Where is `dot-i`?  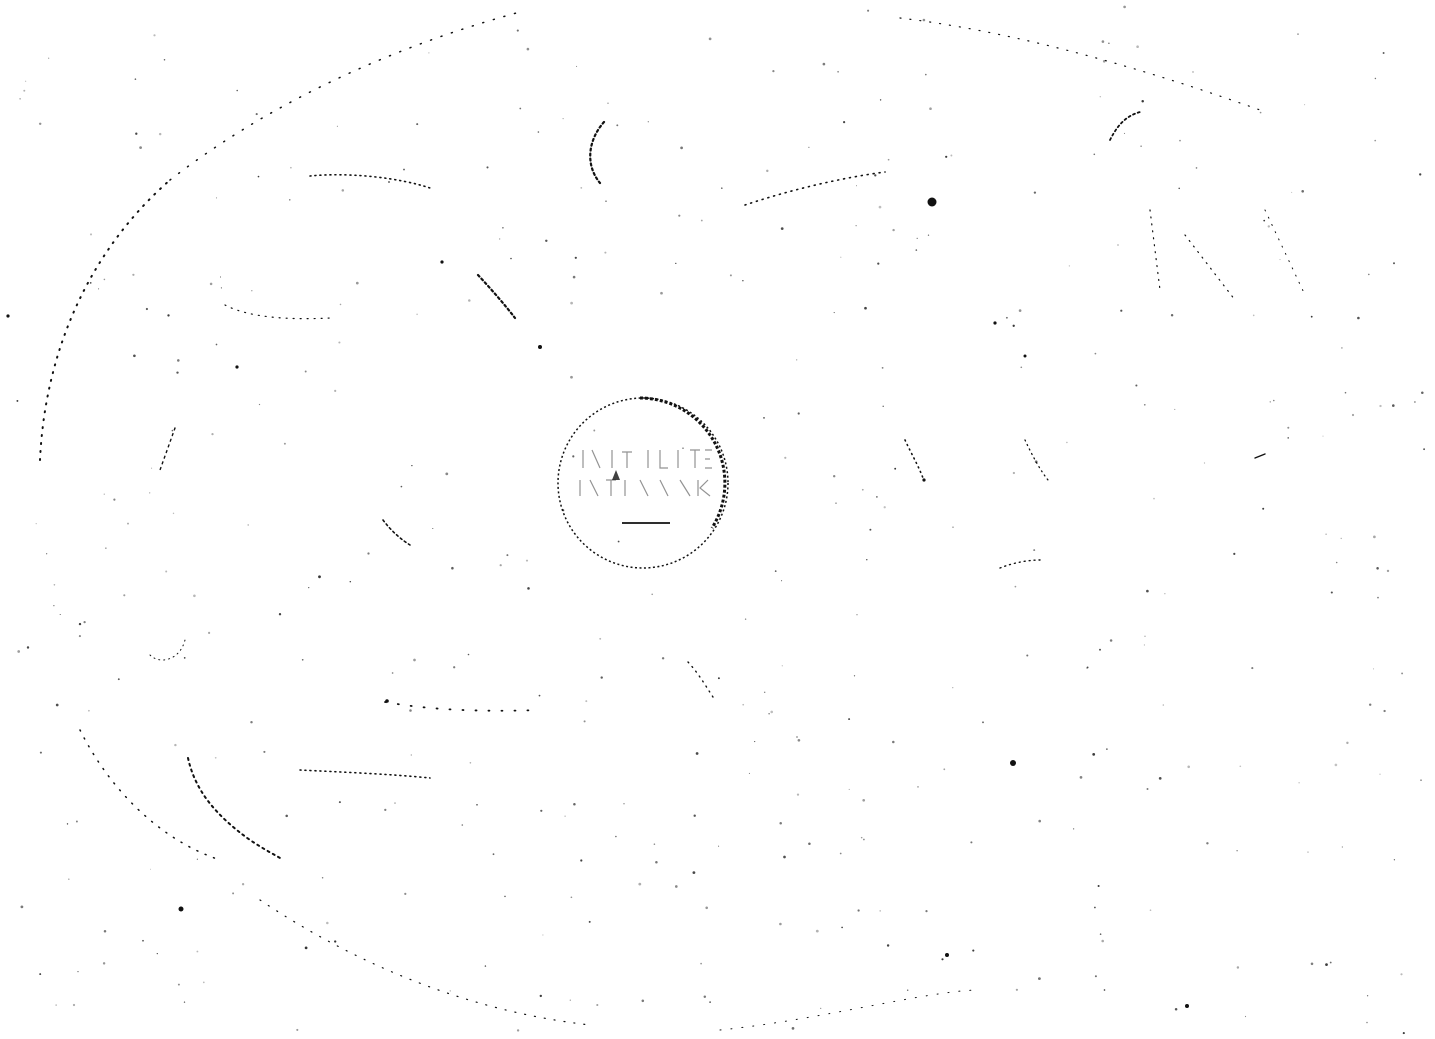
dot-i is located at coordinates (1025, 356).